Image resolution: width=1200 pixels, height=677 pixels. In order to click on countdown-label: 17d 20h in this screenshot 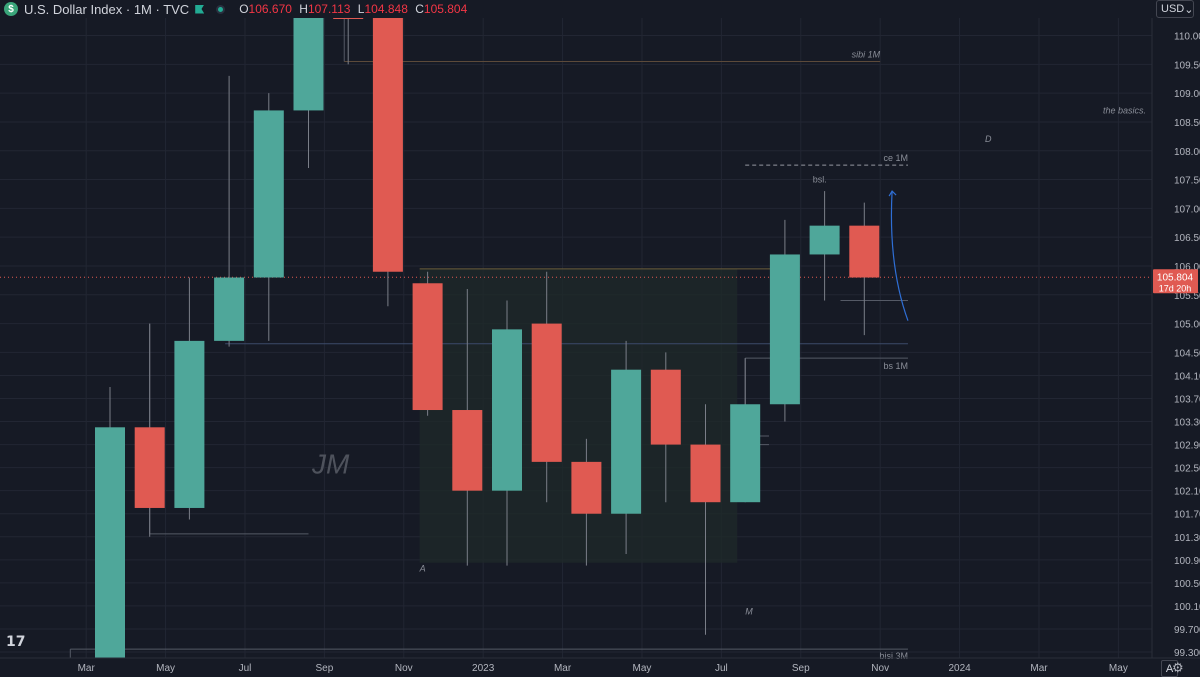, I will do `click(1175, 288)`.